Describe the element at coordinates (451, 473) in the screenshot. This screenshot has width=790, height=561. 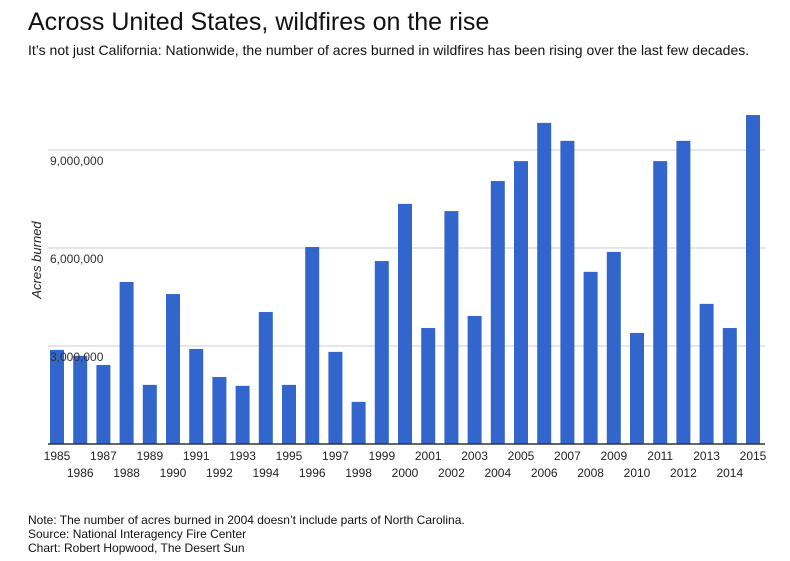
I see `x-tick-label: 2002` at that location.